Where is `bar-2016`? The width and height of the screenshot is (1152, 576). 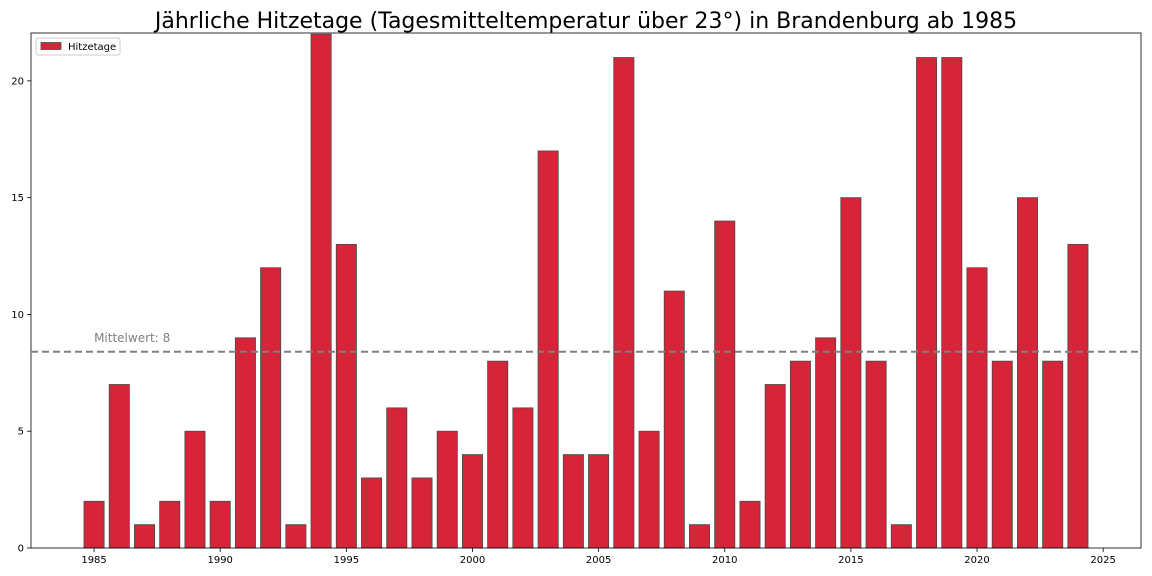
bar-2016 is located at coordinates (876, 454).